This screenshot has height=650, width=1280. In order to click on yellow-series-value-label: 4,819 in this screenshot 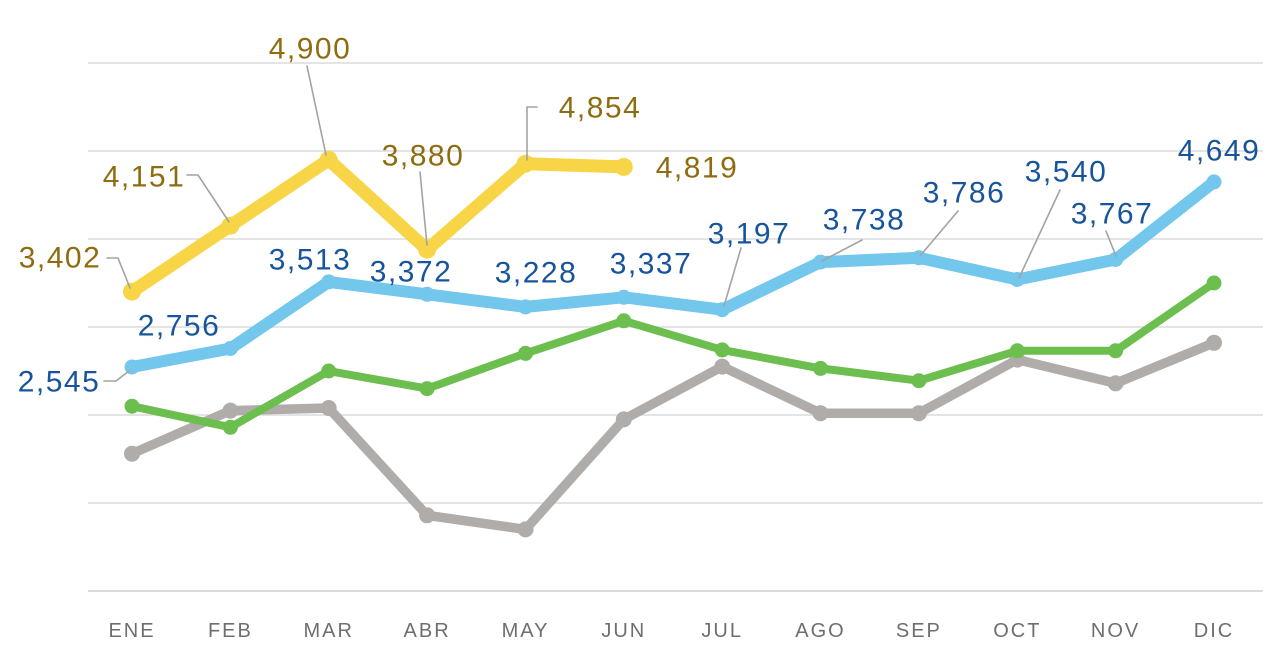, I will do `click(697, 168)`.